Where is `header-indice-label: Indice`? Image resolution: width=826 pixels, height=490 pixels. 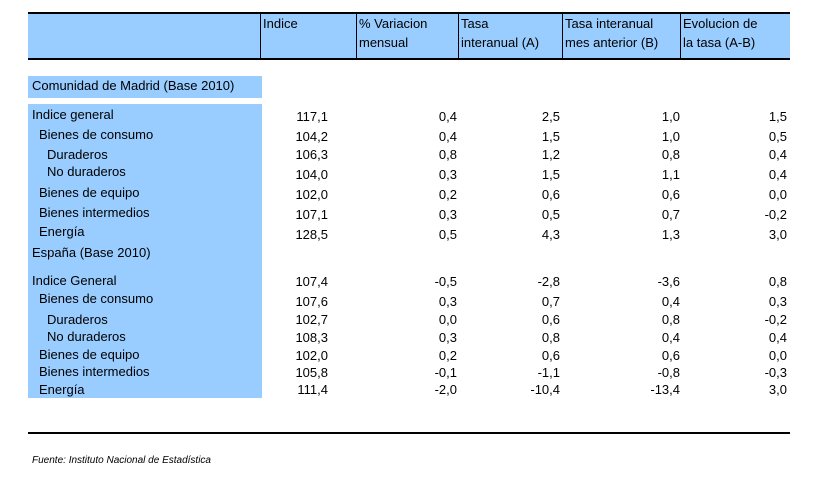 header-indice-label: Indice is located at coordinates (280, 23).